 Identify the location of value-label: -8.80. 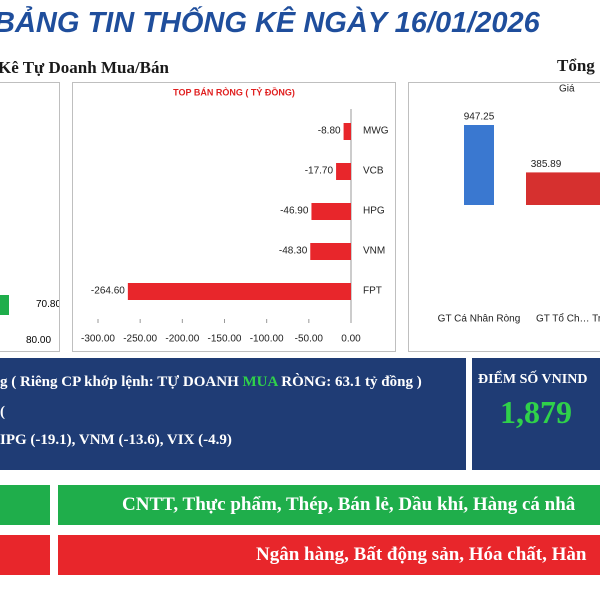
(329, 131).